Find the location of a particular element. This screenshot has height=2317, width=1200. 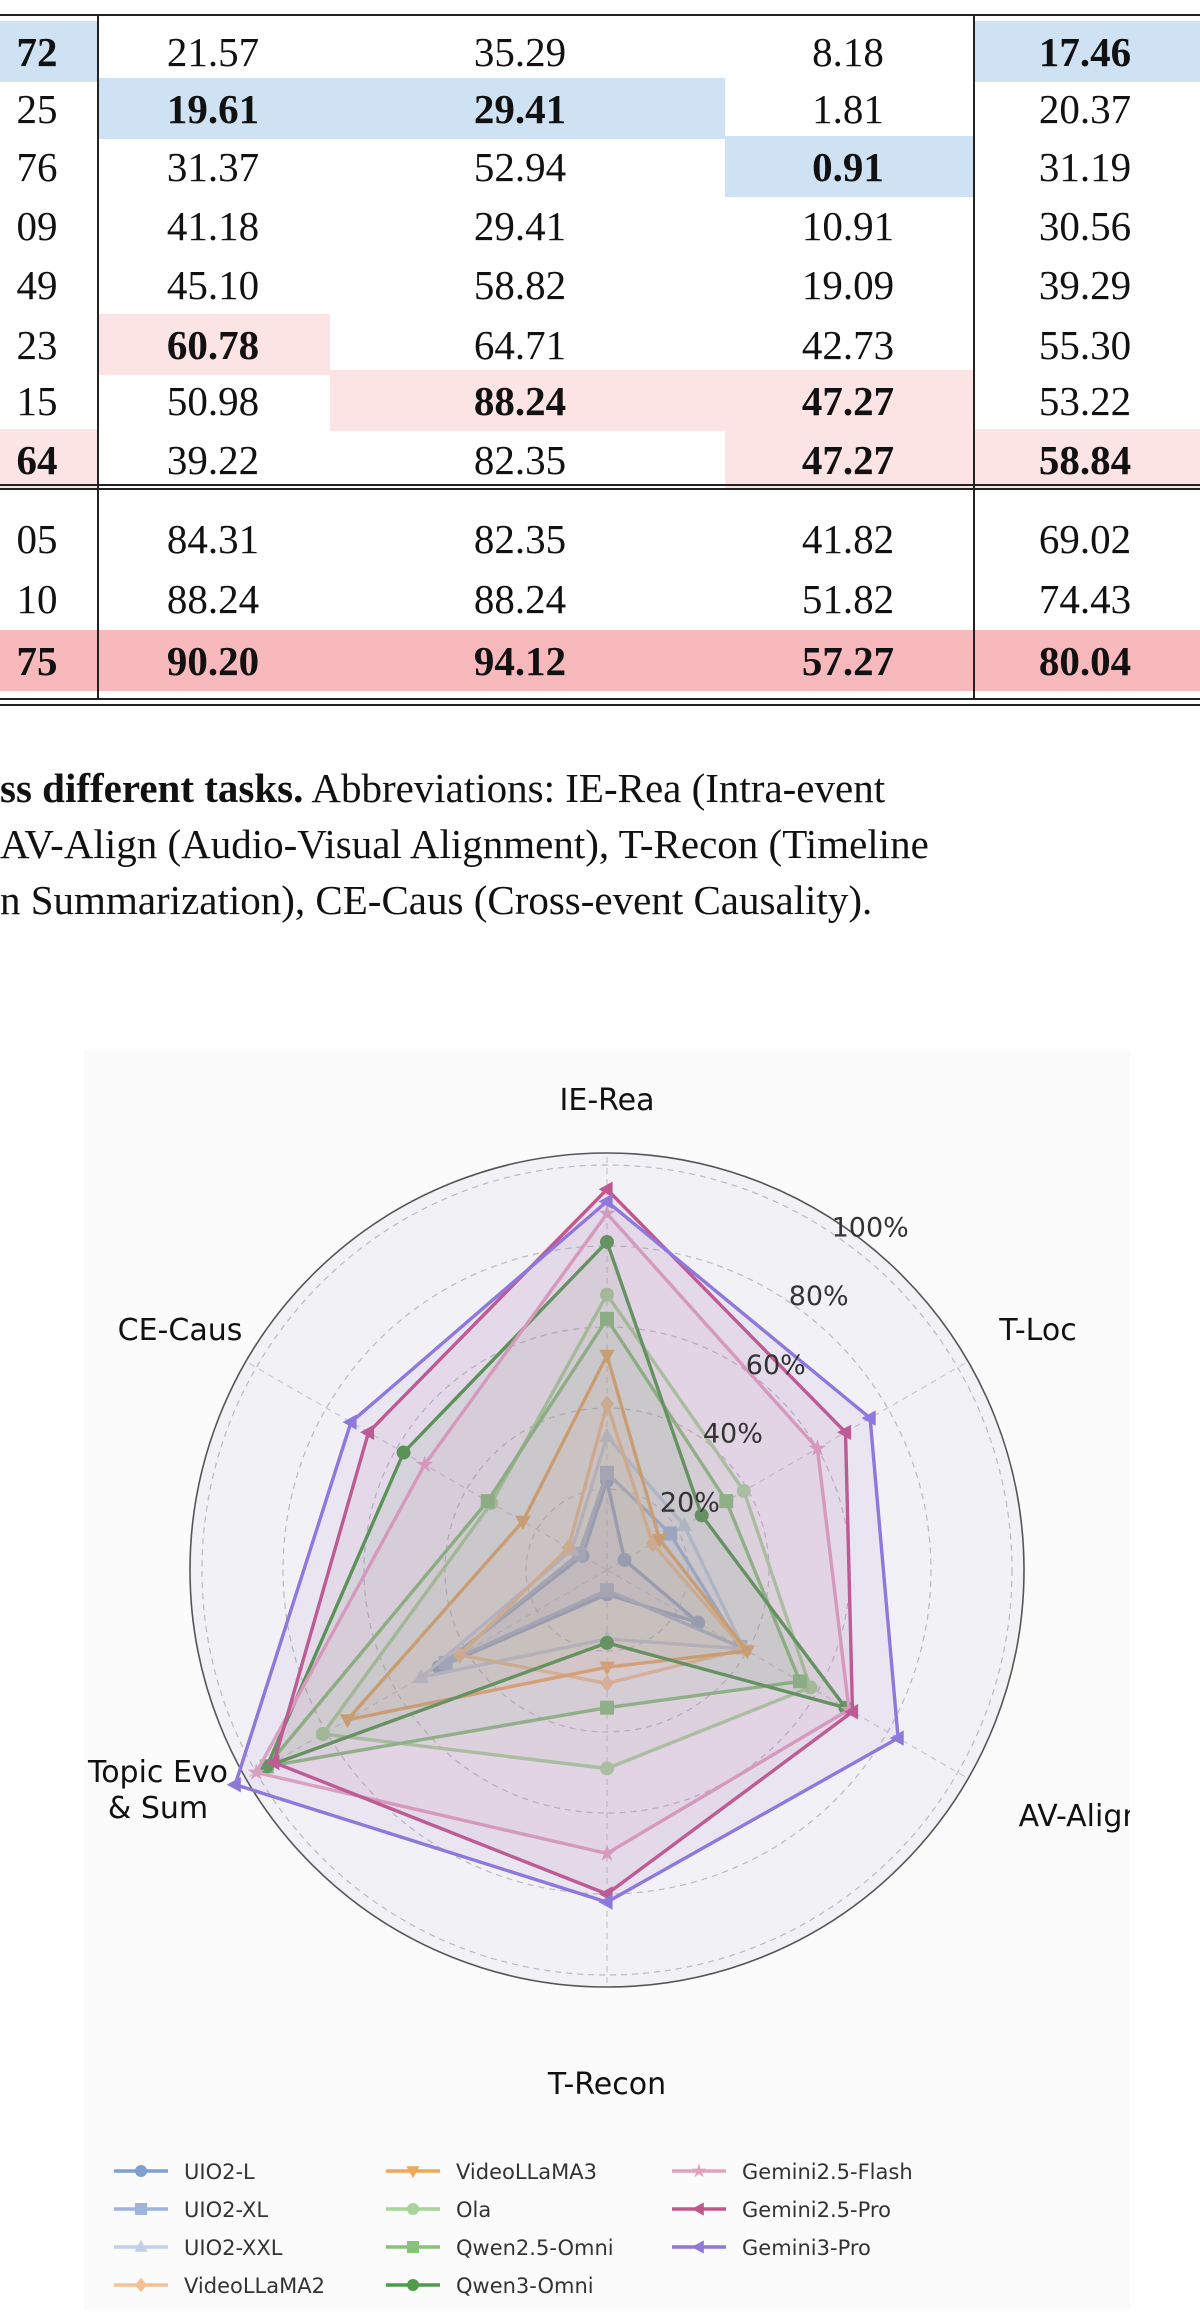

legend-item: Gemini3-Pro is located at coordinates (771, 2248).